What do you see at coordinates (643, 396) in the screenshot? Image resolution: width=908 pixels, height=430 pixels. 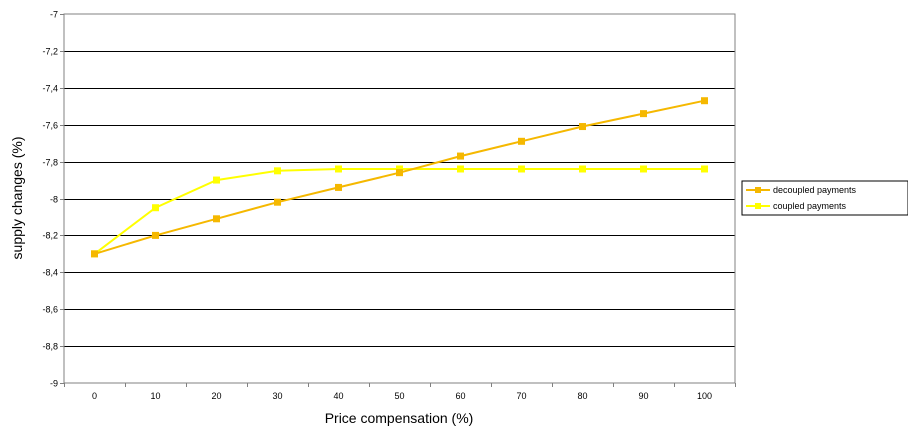 I see `x-tick-label: 90` at bounding box center [643, 396].